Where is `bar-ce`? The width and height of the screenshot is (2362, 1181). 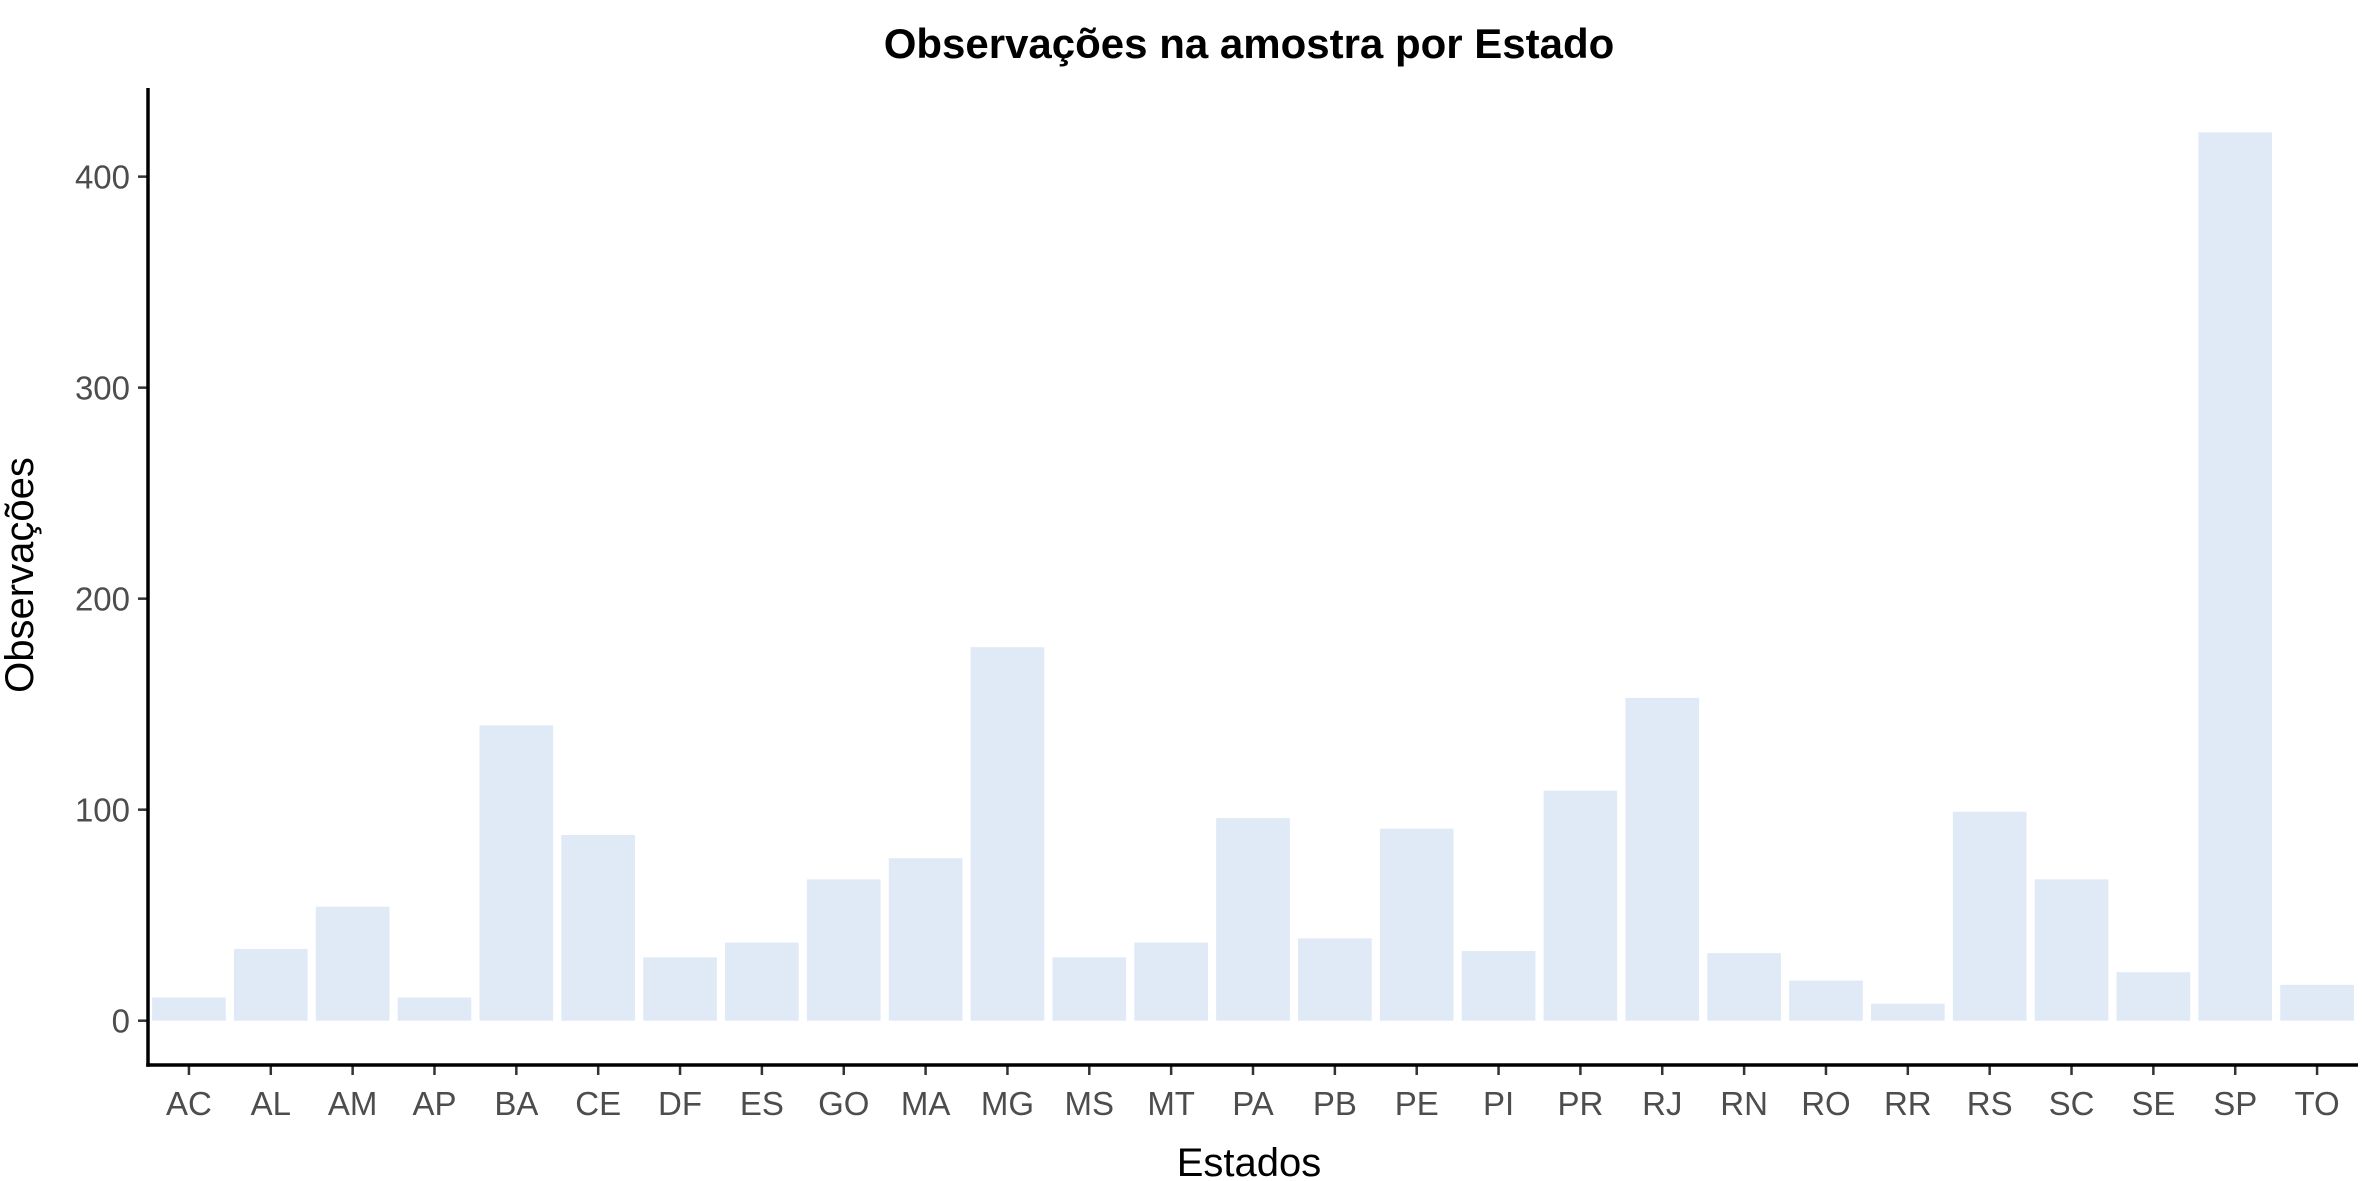
bar-ce is located at coordinates (598, 927).